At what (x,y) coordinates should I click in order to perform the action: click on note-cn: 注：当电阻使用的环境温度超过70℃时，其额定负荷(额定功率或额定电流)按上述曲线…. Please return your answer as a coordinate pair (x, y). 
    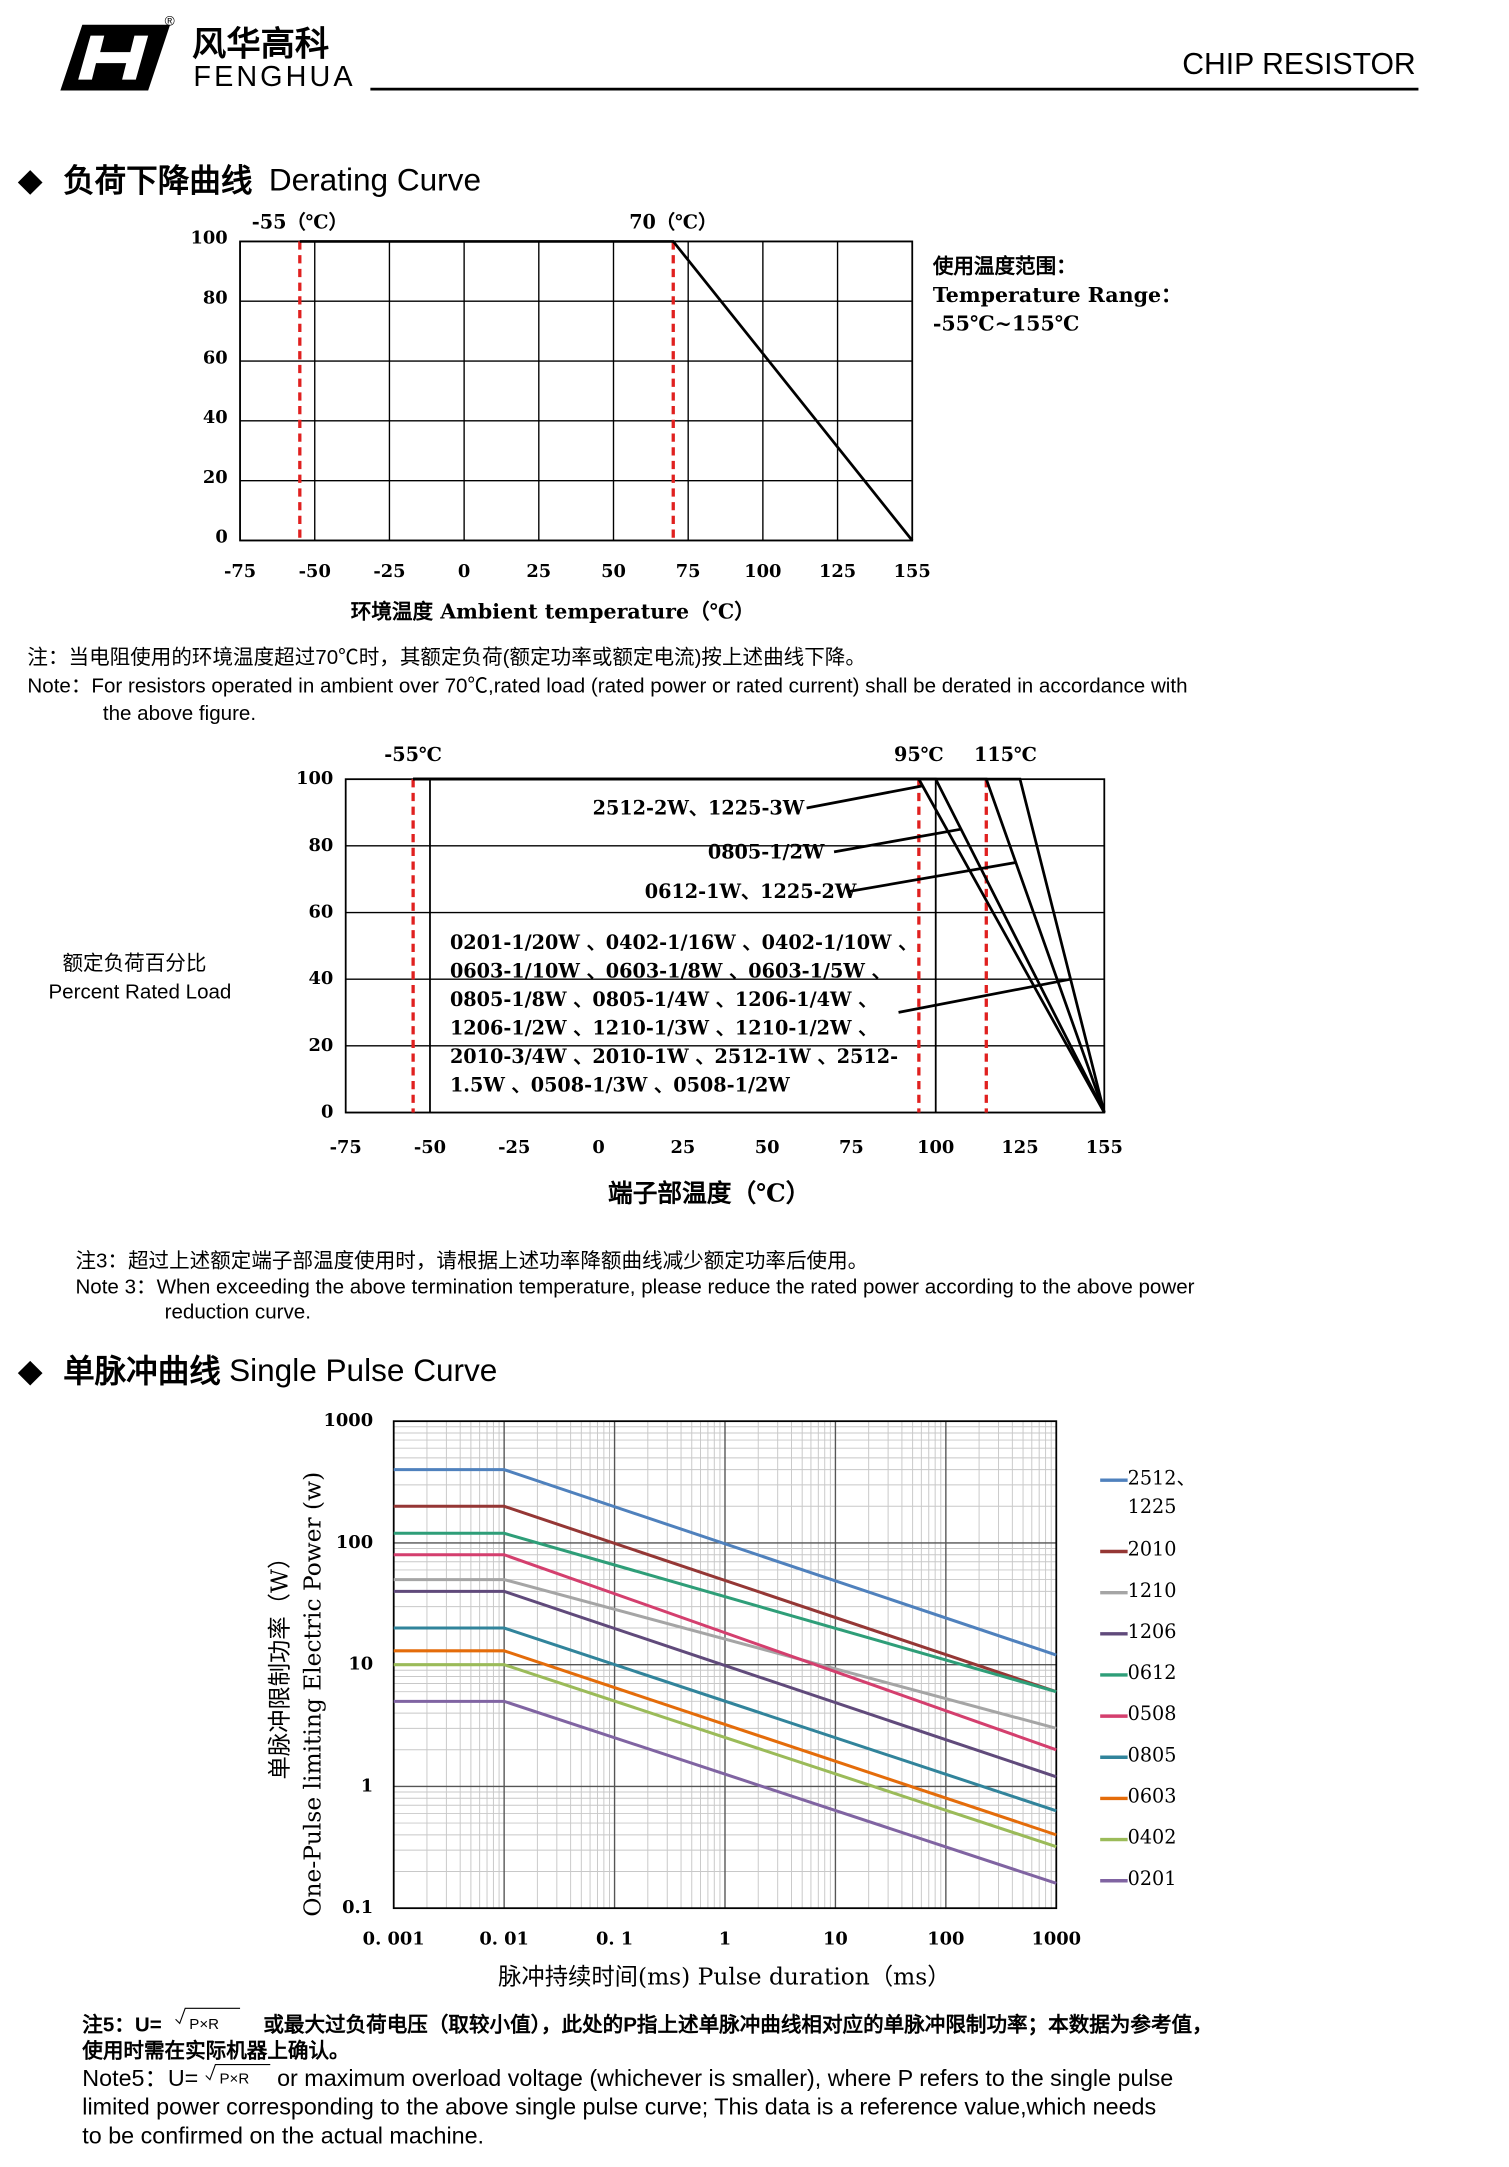
    Looking at the image, I should click on (446, 657).